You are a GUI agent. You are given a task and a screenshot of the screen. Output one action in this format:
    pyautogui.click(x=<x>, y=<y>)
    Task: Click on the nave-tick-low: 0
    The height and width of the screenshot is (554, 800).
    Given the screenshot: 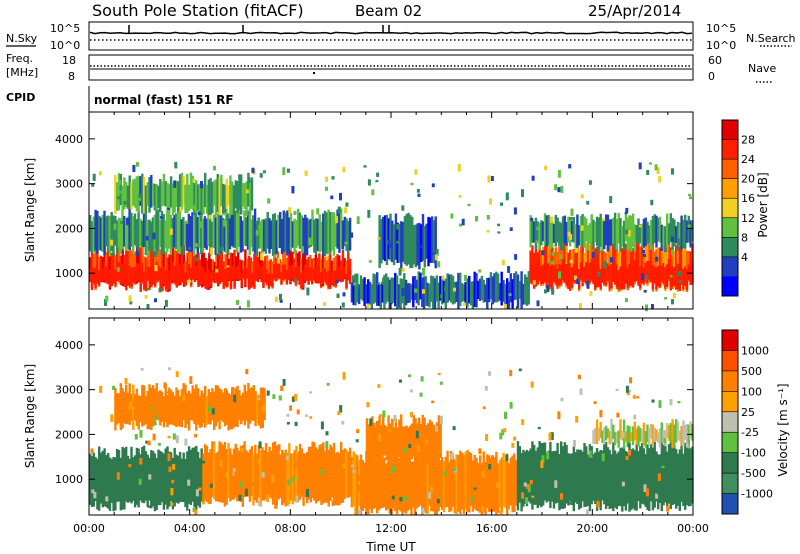 What is the action you would take?
    pyautogui.click(x=711, y=76)
    